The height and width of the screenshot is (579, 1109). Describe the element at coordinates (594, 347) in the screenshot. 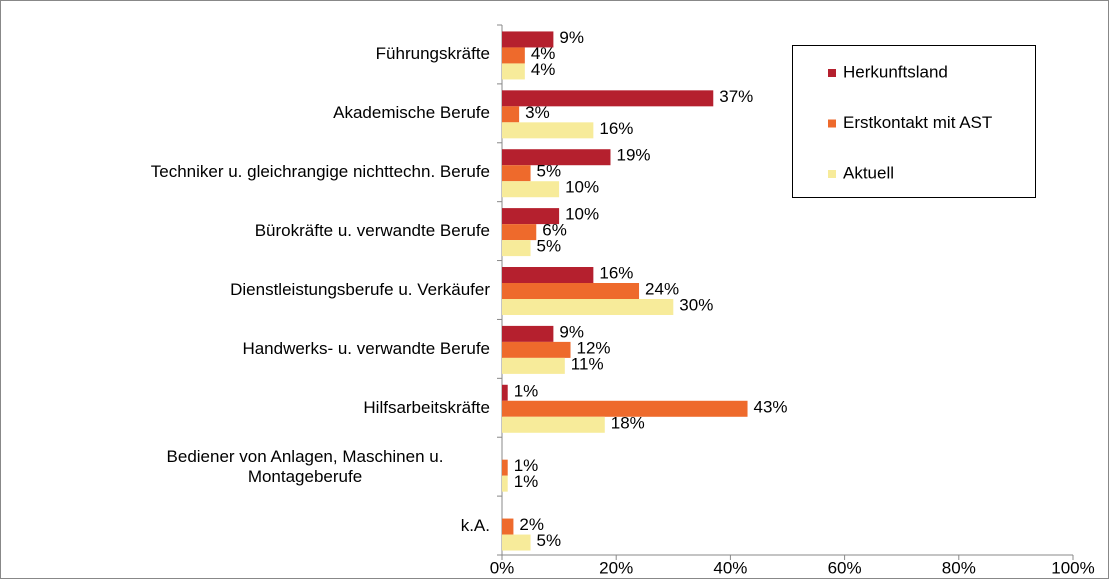

I see `value-label: 12%` at that location.